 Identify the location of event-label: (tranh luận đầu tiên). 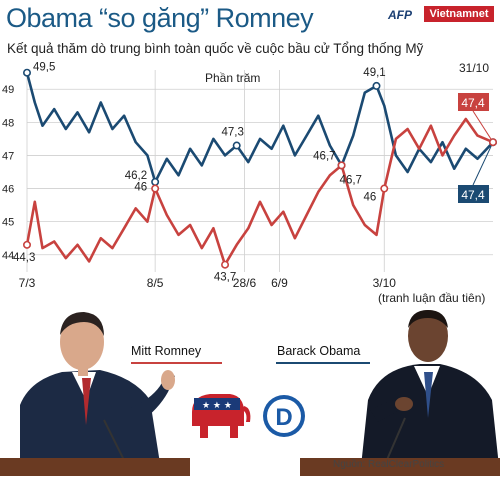
(431, 298).